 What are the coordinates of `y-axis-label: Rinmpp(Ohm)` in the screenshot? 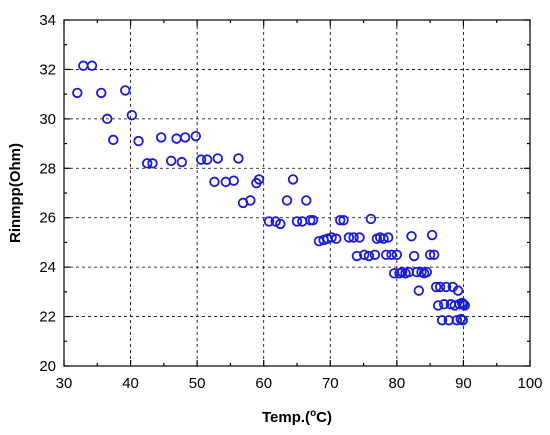 It's located at (15, 193).